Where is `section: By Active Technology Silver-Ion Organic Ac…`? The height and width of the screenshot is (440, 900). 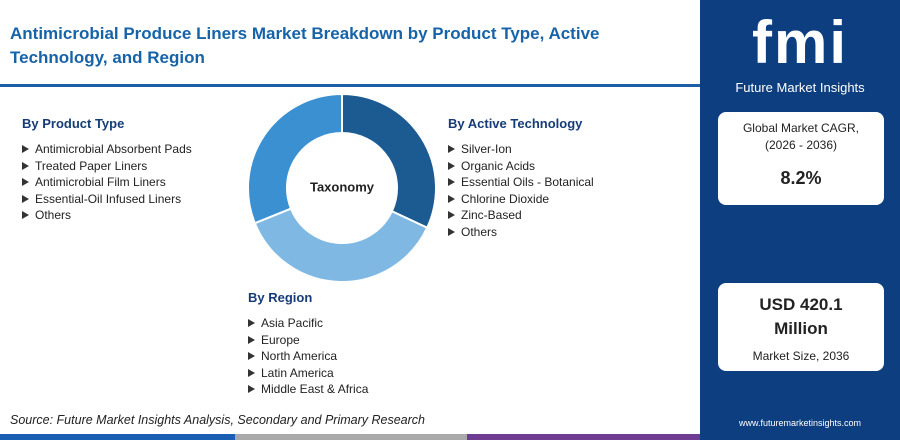
section: By Active Technology Silver-Ion Organic Ac… is located at coordinates (568, 178).